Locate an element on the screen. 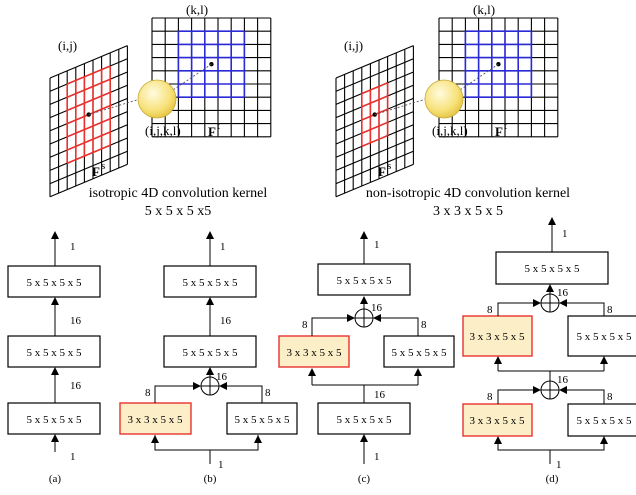  subfigure-label: (a) is located at coordinates (55, 479).